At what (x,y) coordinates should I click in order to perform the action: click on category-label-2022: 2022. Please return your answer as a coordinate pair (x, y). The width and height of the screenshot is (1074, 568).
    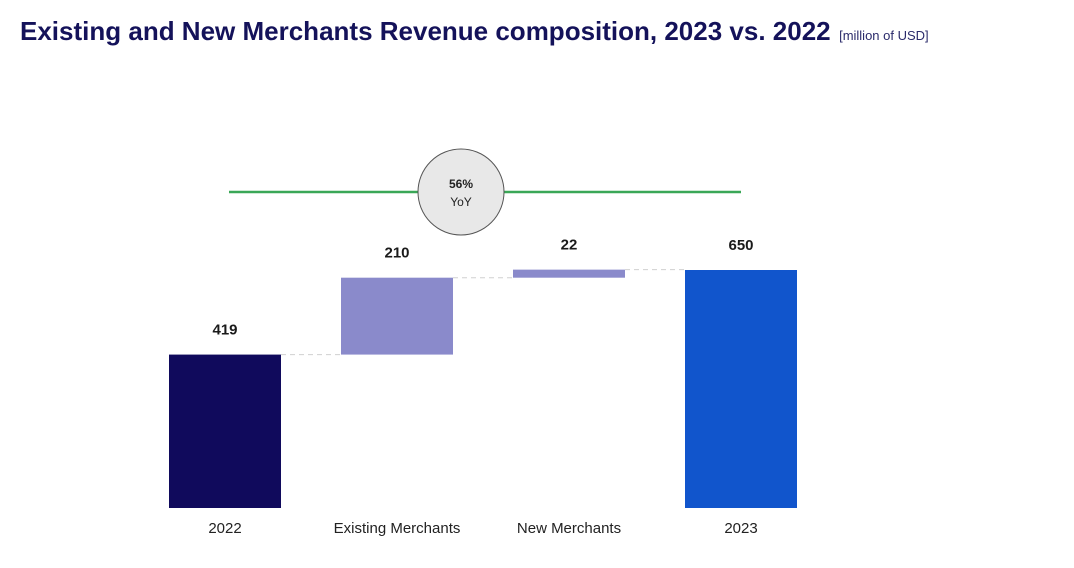
    Looking at the image, I should click on (224, 528).